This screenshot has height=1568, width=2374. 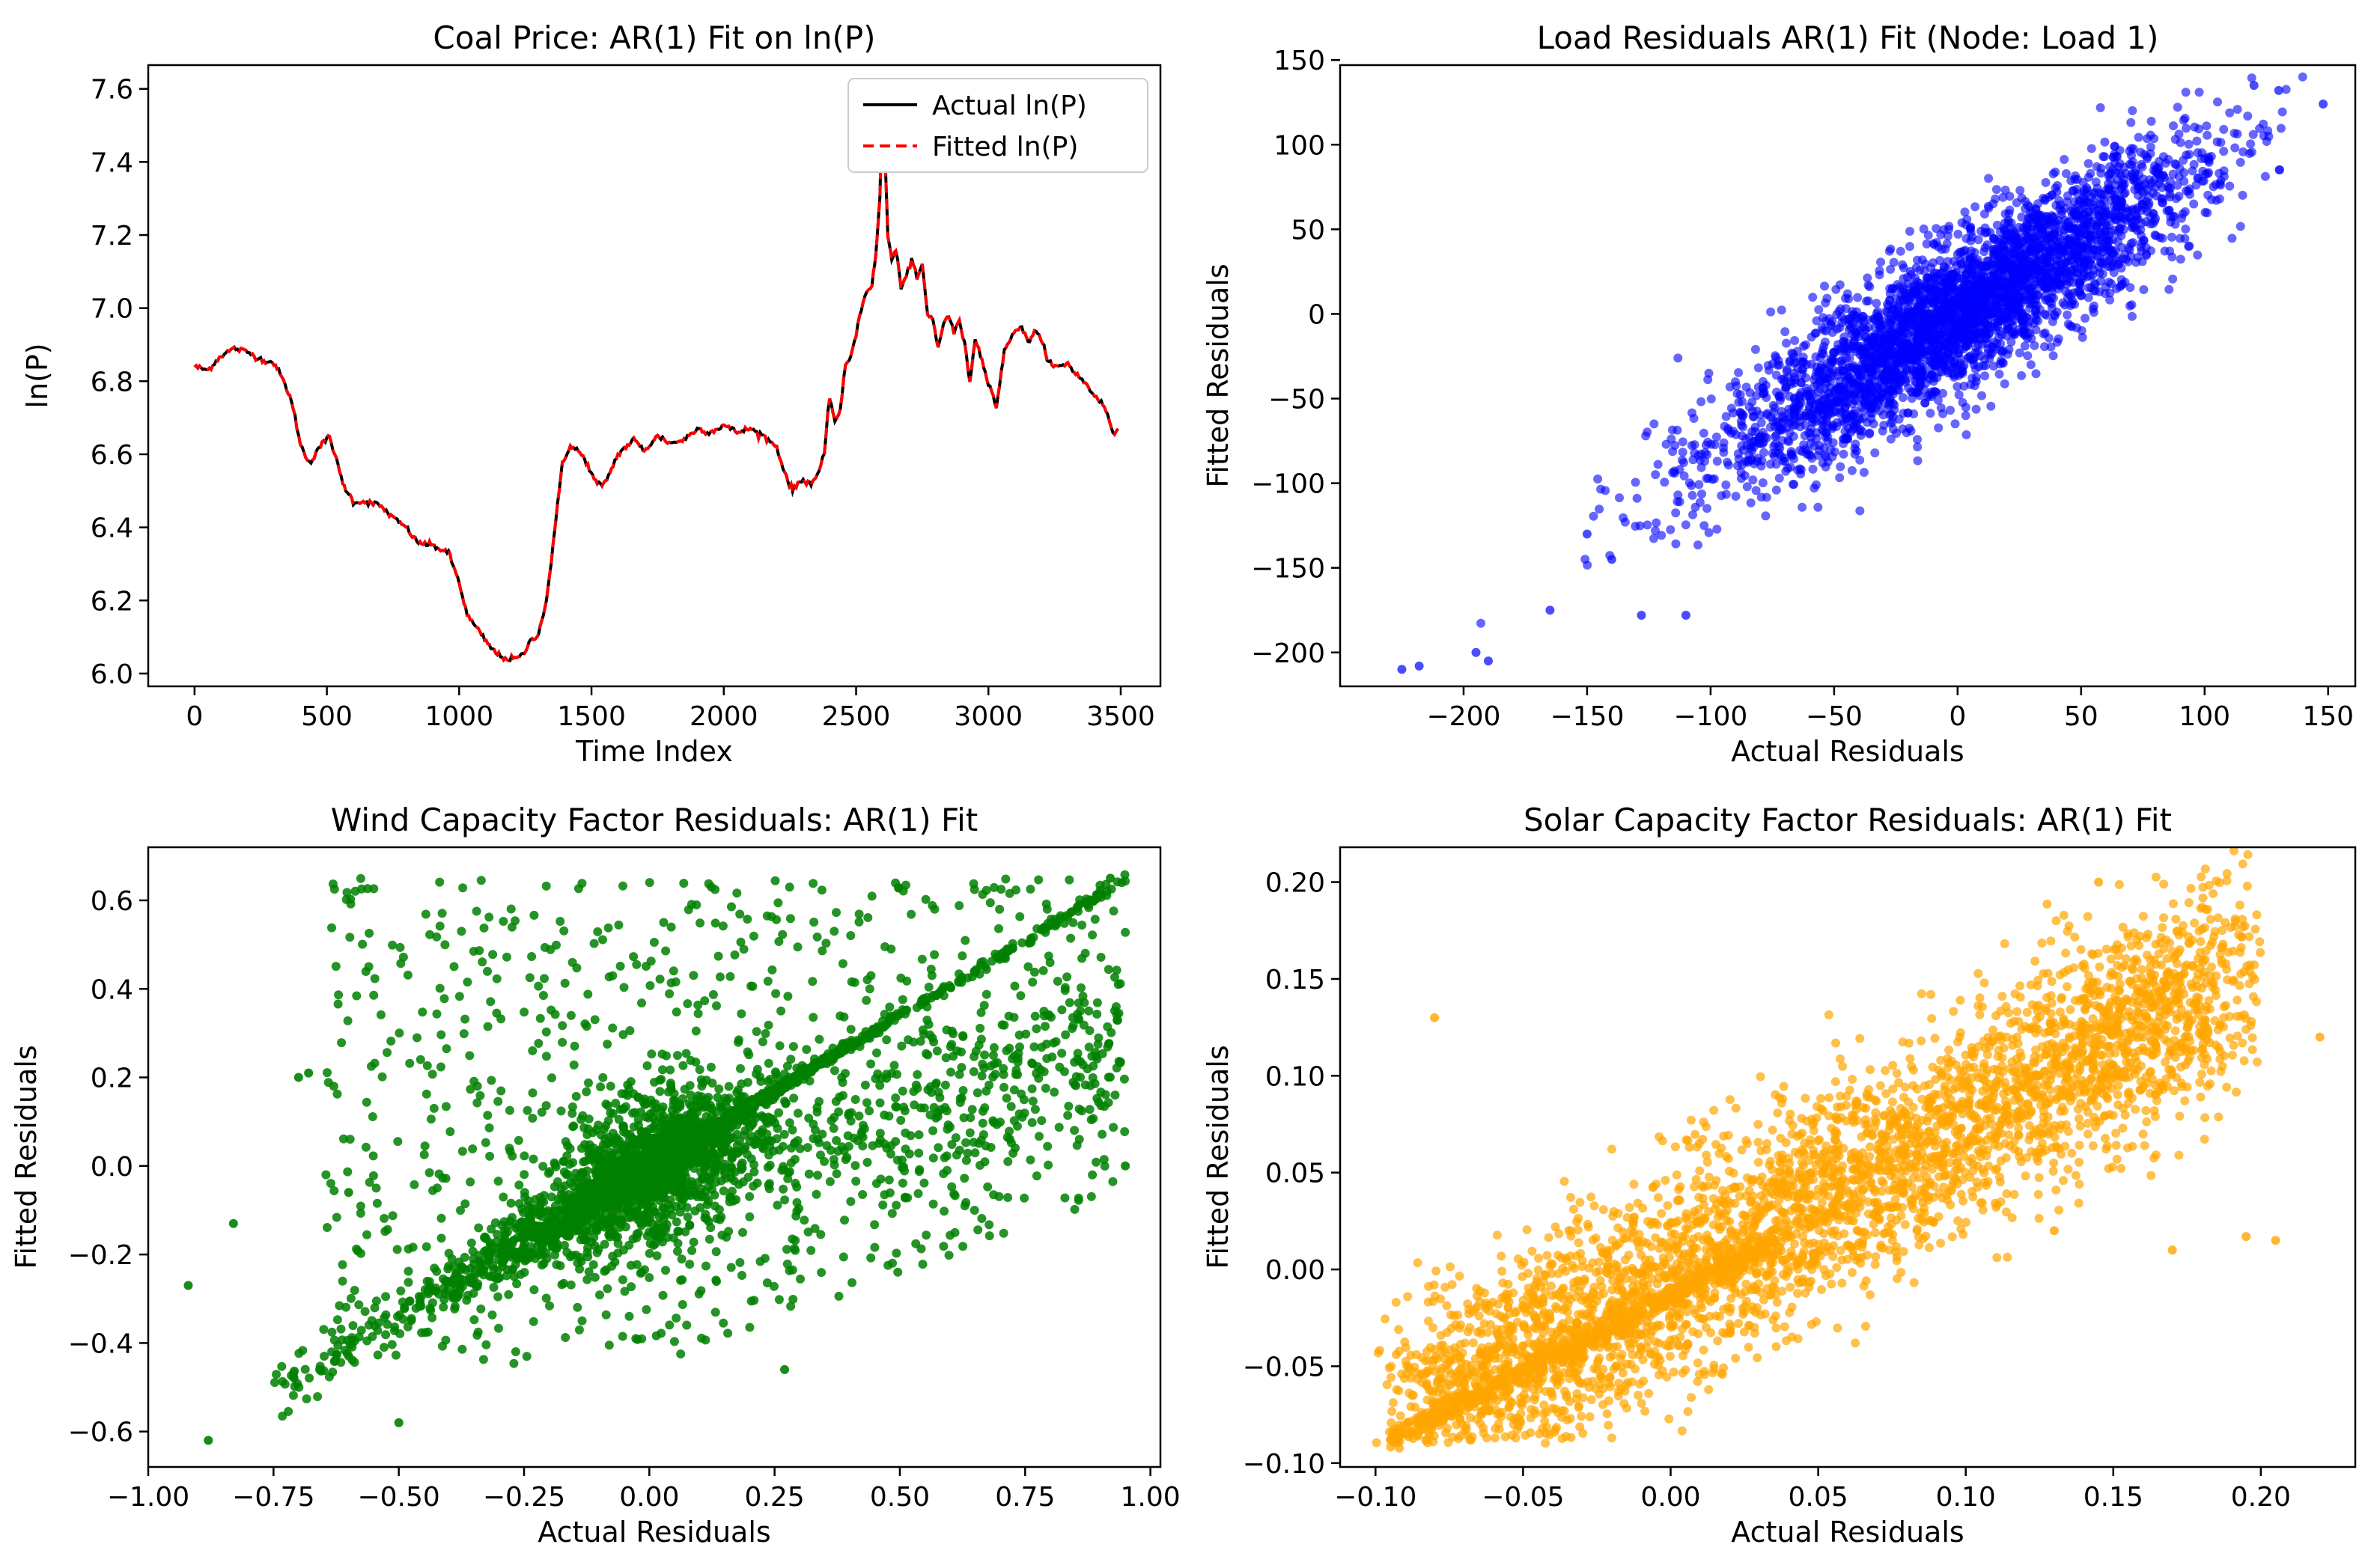 I want to click on x-tick-label: −1.00, so click(x=148, y=1497).